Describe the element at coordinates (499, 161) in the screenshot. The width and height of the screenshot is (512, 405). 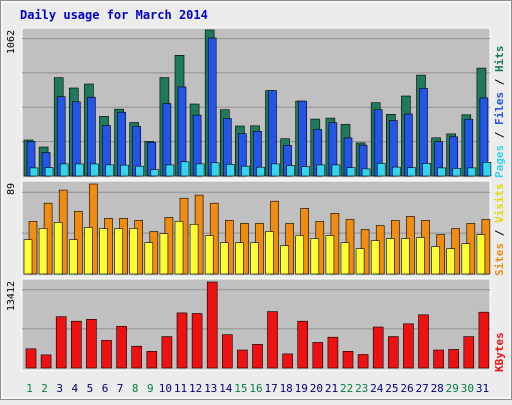
I see `legend-pages: Pages` at that location.